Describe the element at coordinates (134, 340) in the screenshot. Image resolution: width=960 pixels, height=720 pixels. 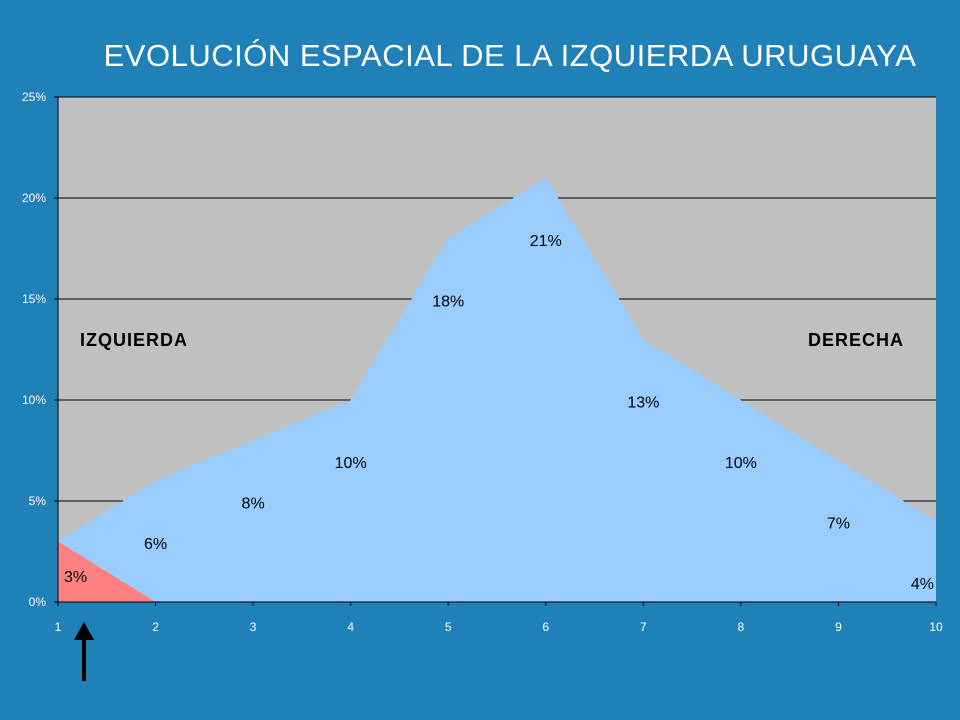
I see `annotation-izquierda: IZQUIERDA` at that location.